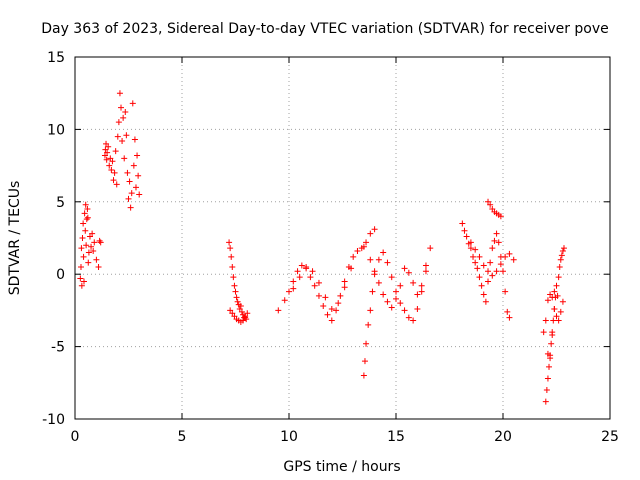 This screenshot has width=640, height=480. Describe the element at coordinates (492, 259) in the screenshot. I see `series-seg-g` at that location.